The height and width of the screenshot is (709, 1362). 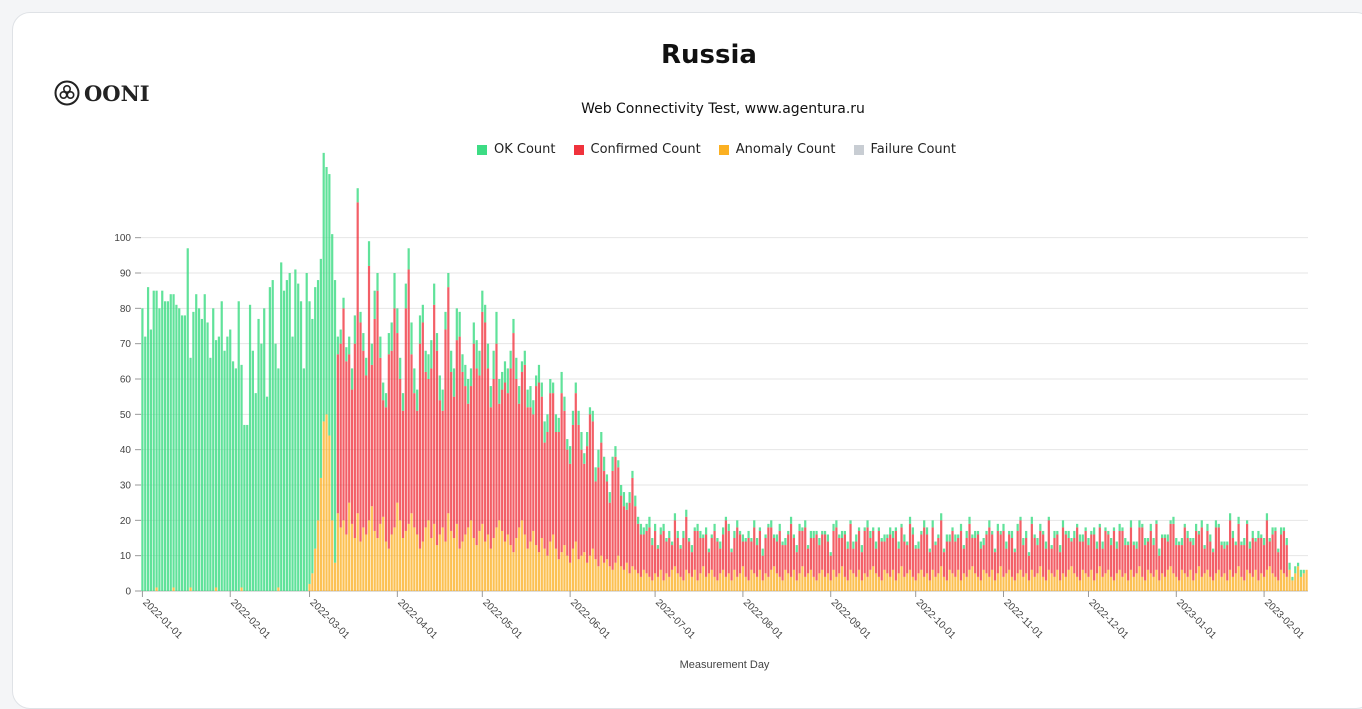 I want to click on legend-item-ok: OK Count, so click(x=516, y=149).